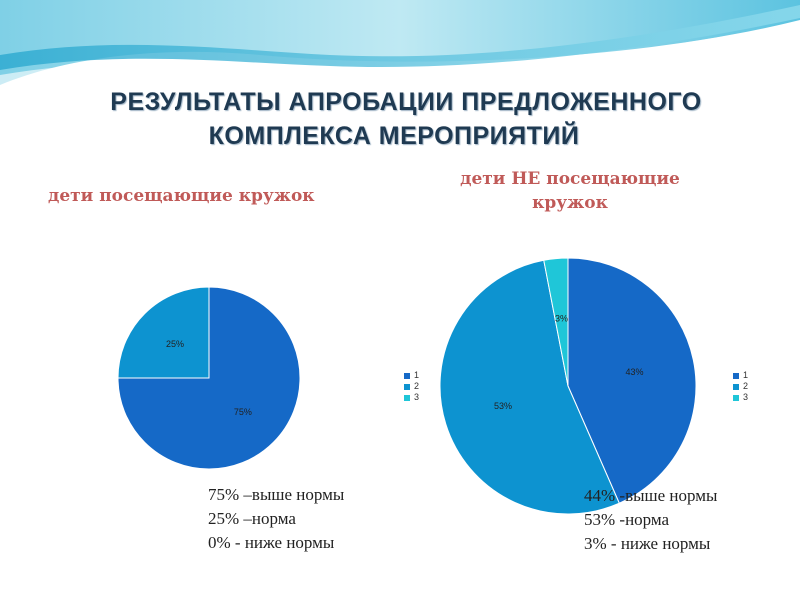 Image resolution: width=800 pixels, height=600 pixels. What do you see at coordinates (570, 191) in the screenshot?
I see `chart-2-title: дети НЕ посещающие кружок` at bounding box center [570, 191].